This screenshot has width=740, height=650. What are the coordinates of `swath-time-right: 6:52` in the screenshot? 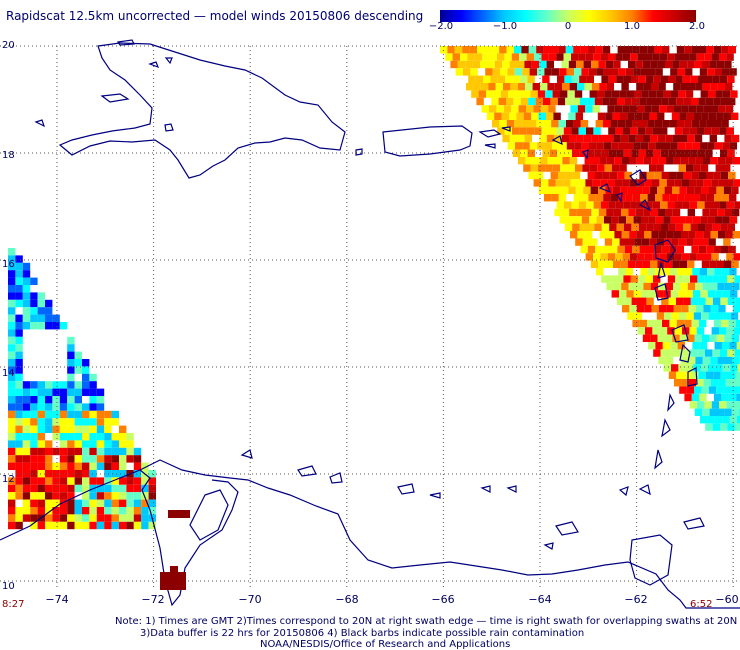 It's located at (701, 604).